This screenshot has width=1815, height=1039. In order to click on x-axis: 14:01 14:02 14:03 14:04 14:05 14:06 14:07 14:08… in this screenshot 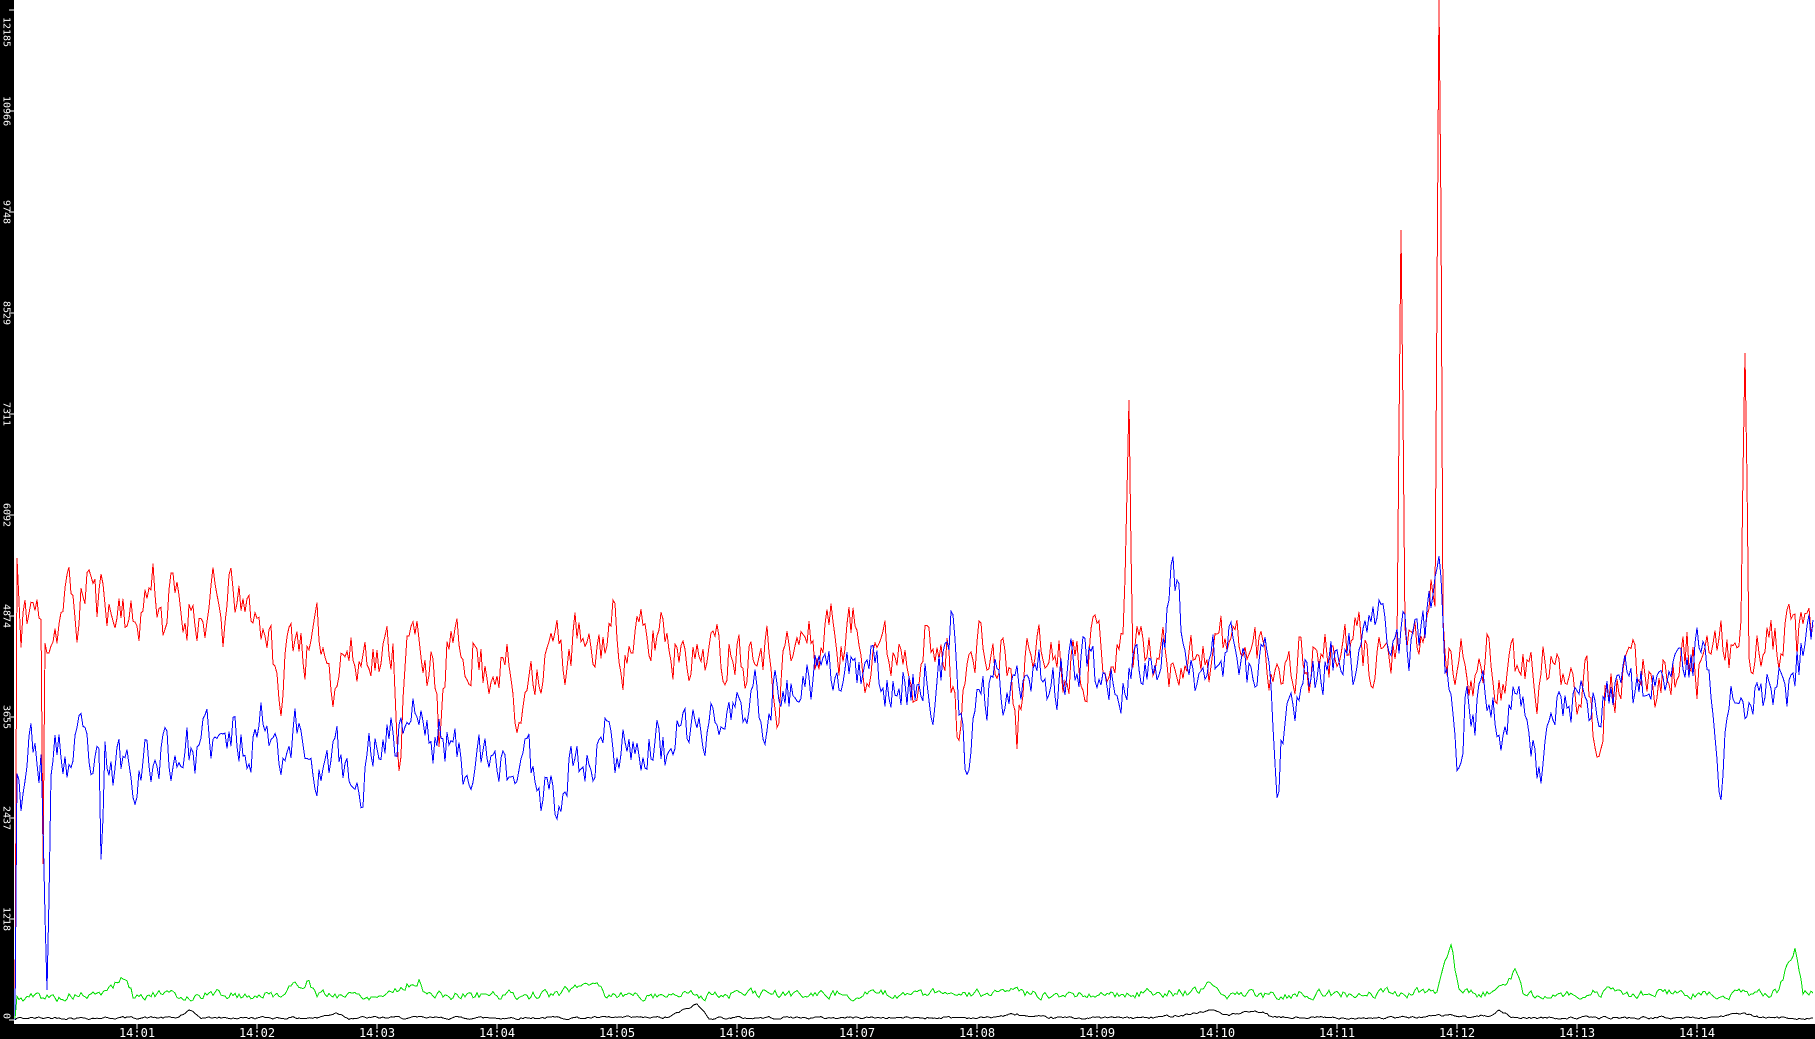, I will do `click(917, 1031)`.